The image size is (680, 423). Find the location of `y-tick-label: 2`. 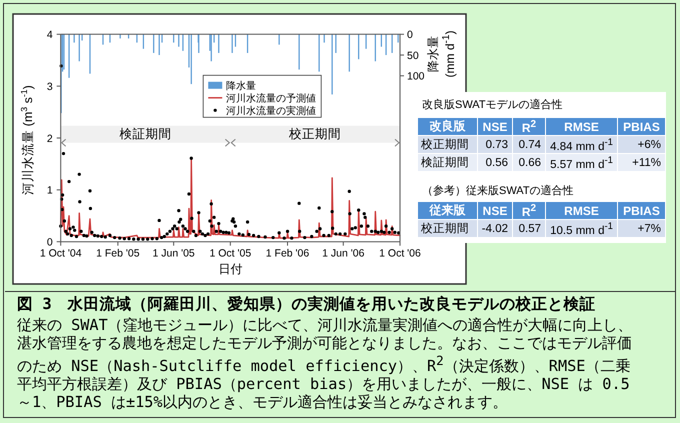

y-tick-label: 2 is located at coordinates (49, 138).